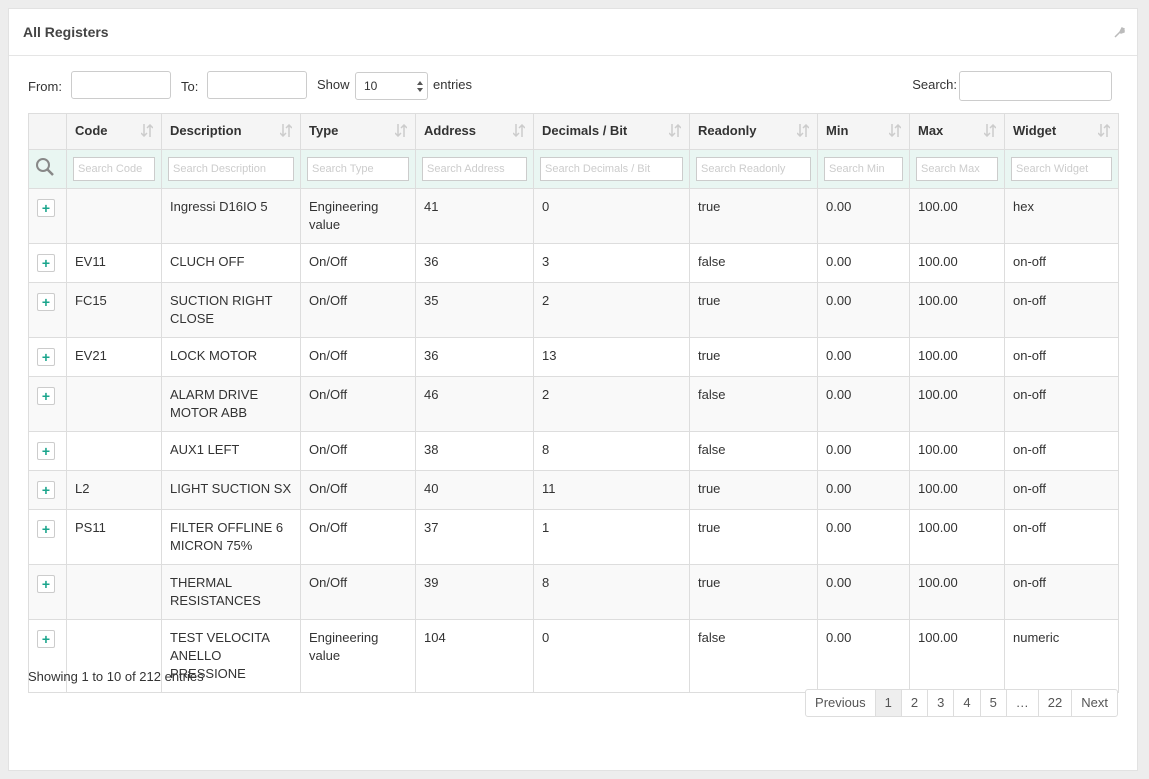  Describe the element at coordinates (611, 656) in the screenshot. I see `table-cell: 0` at that location.